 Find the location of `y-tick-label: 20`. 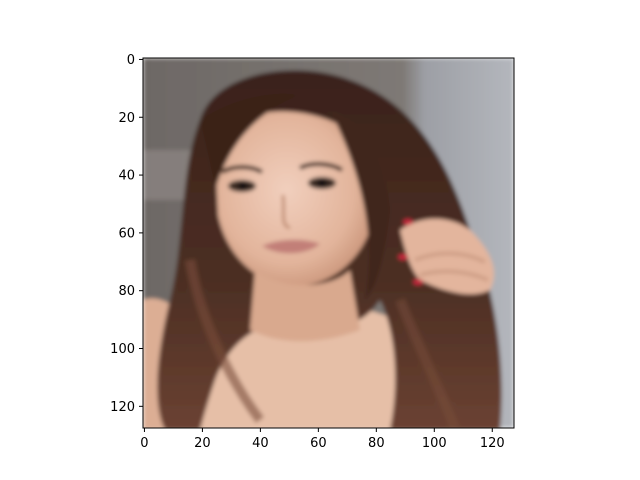

y-tick-label: 20 is located at coordinates (126, 118).